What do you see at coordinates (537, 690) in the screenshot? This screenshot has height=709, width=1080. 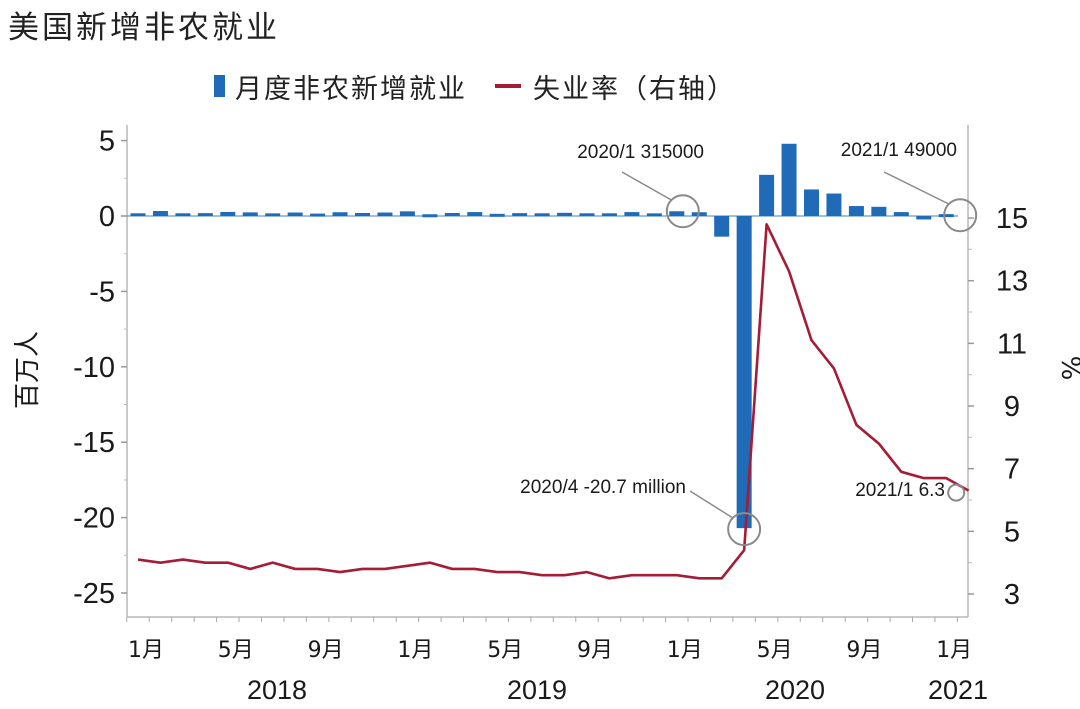 I see `year-label-2019: 2019` at bounding box center [537, 690].